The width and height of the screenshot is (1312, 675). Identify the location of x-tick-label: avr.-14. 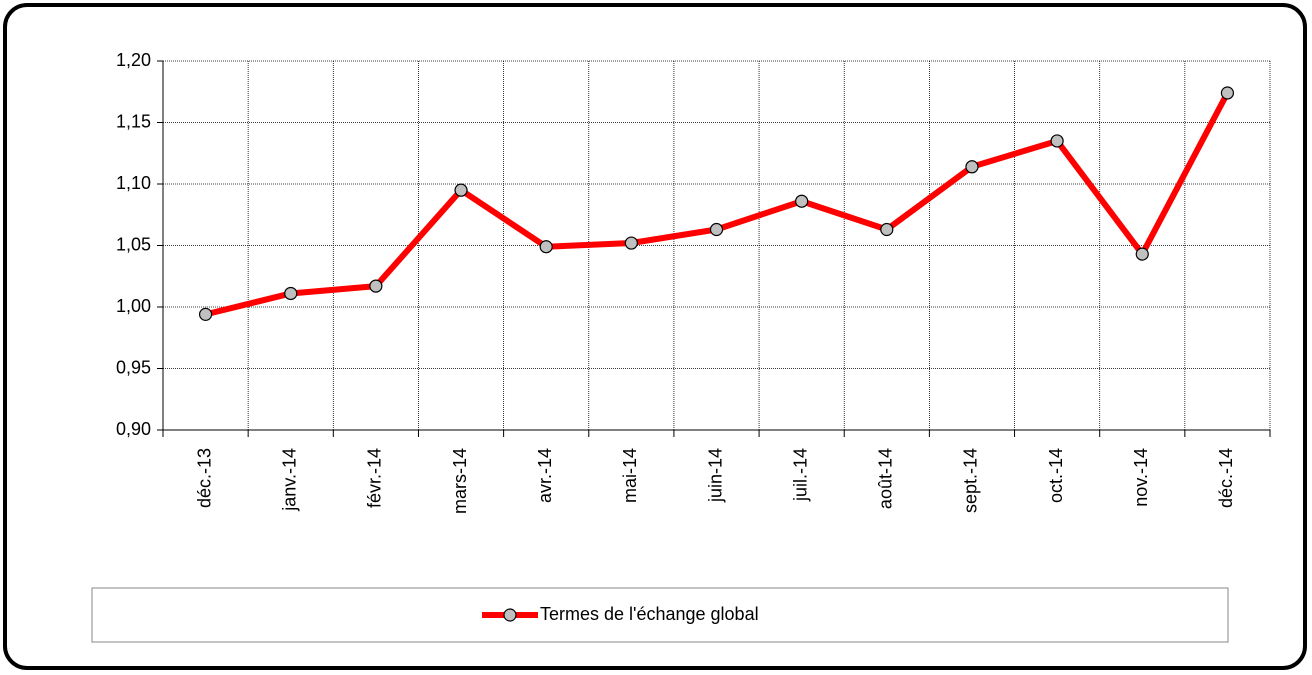
(545, 475).